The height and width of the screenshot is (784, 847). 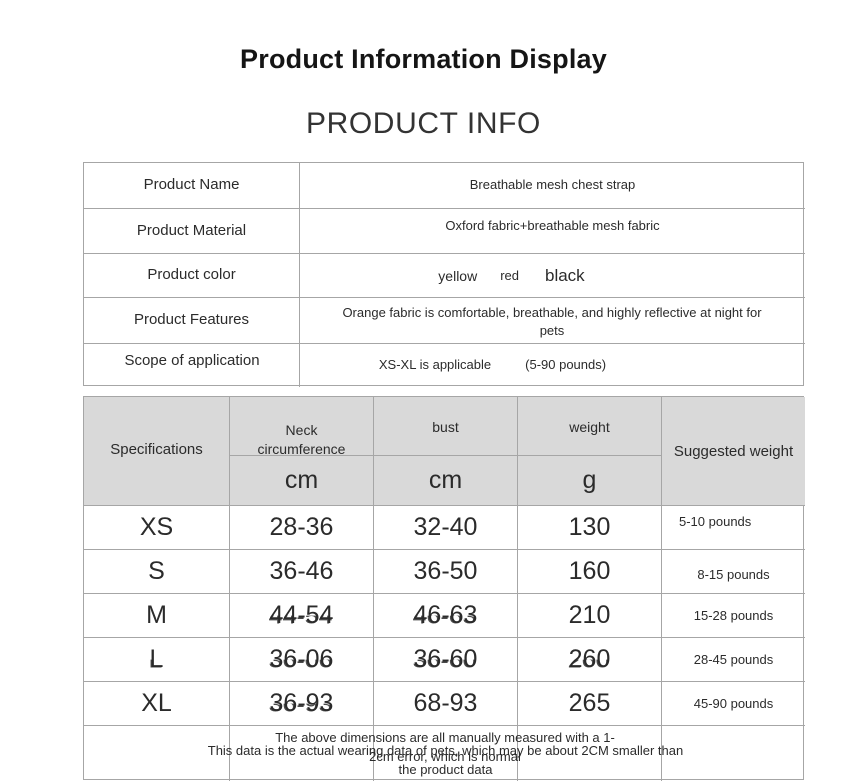 I want to click on spec-column-divider, so click(x=299, y=275).